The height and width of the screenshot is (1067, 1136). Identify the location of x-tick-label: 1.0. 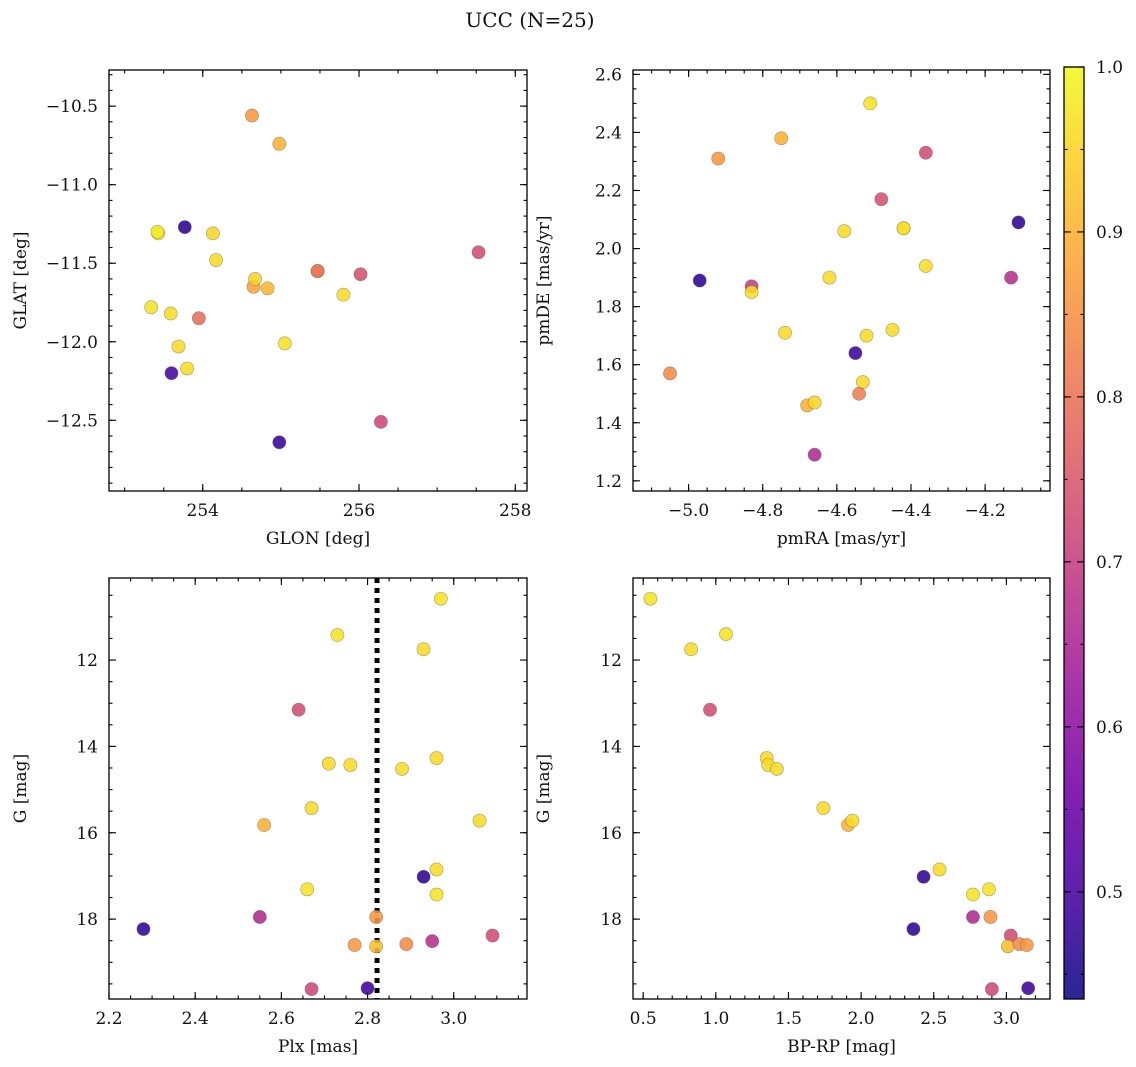
(715, 1019).